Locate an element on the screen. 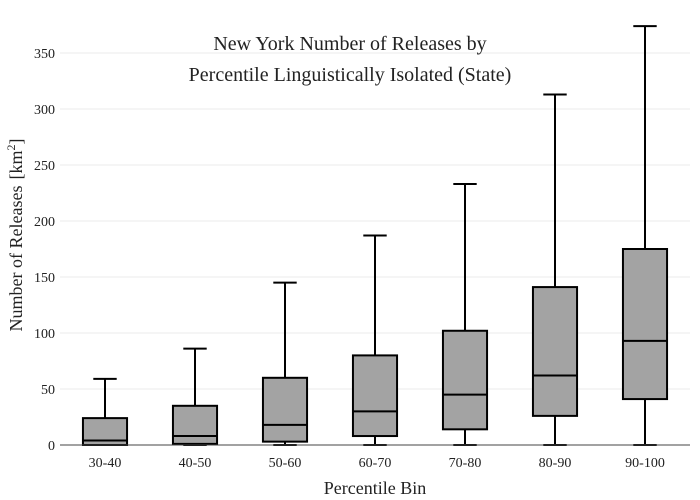 Image resolution: width=700 pixels, height=500 pixels. y-axis-unit-exponent: 2 is located at coordinates (11, 148).